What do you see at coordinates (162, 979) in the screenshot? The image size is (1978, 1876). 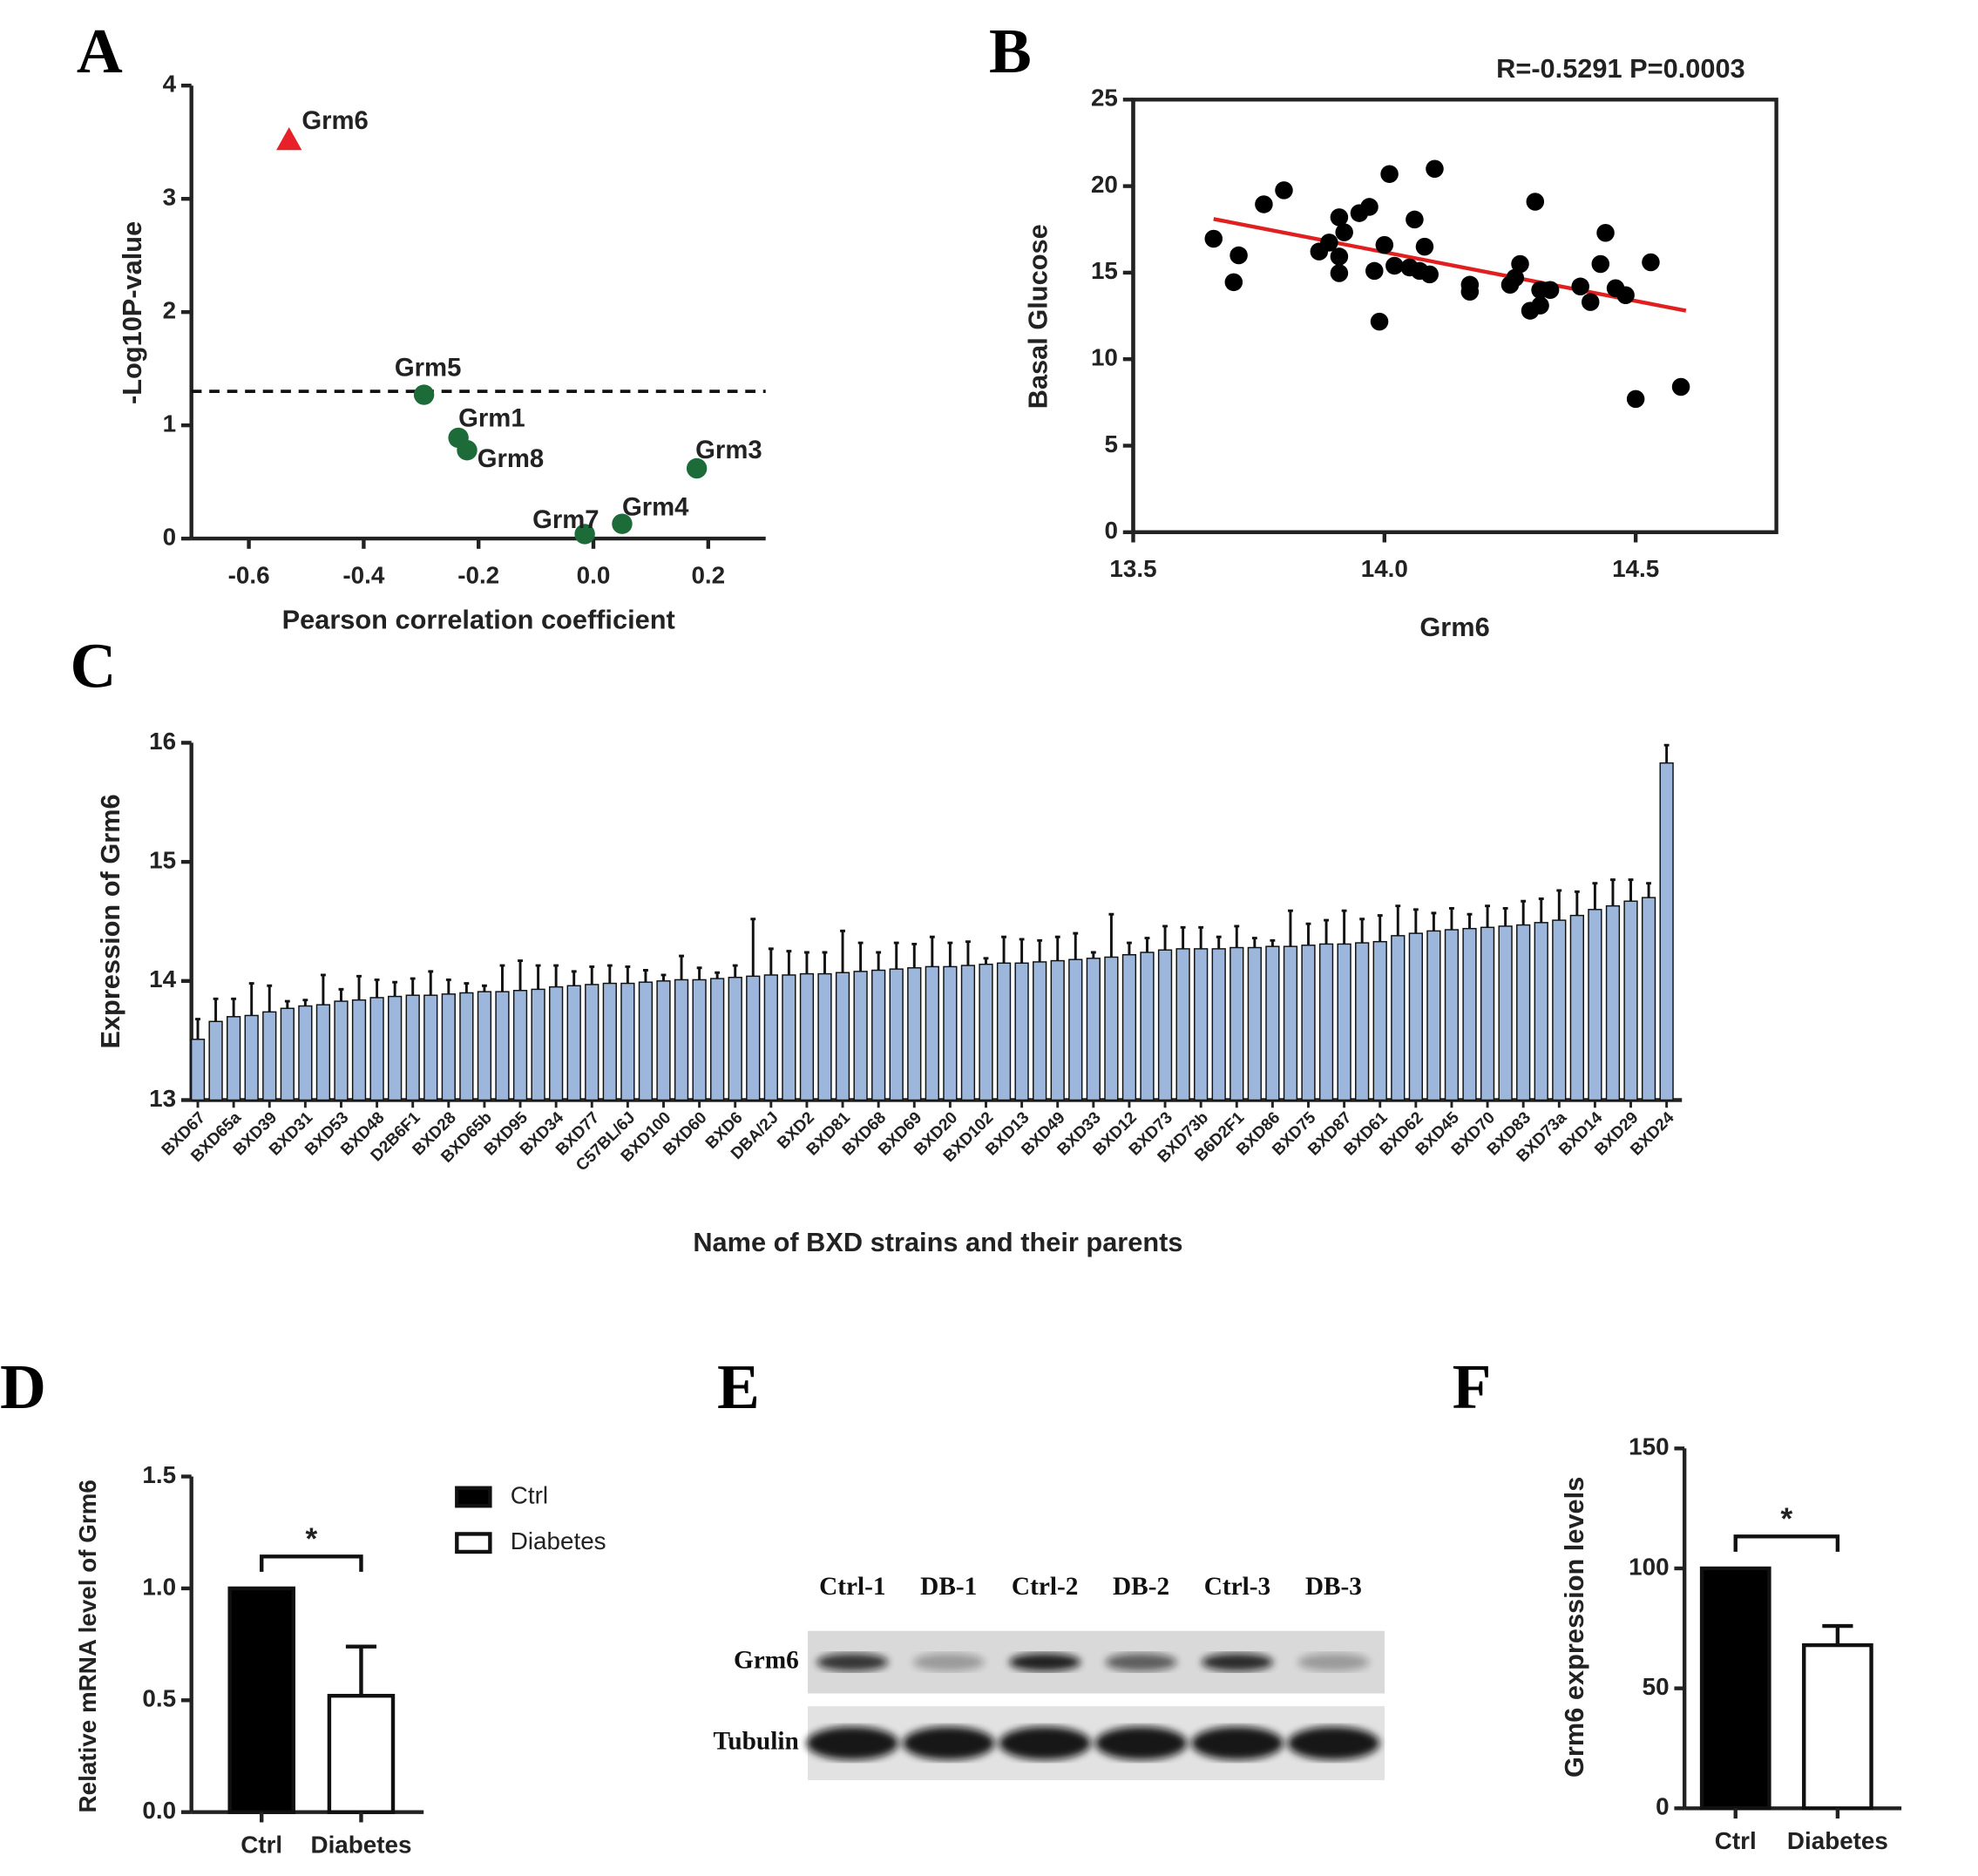 I see `y-tick-label: 14` at bounding box center [162, 979].